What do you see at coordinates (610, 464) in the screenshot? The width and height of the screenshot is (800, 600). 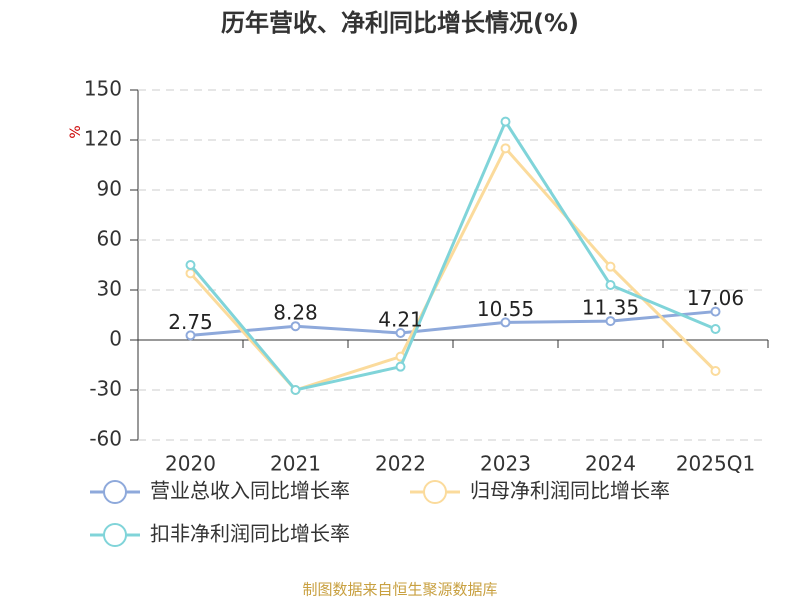 I see `x-tick-label: 2024` at bounding box center [610, 464].